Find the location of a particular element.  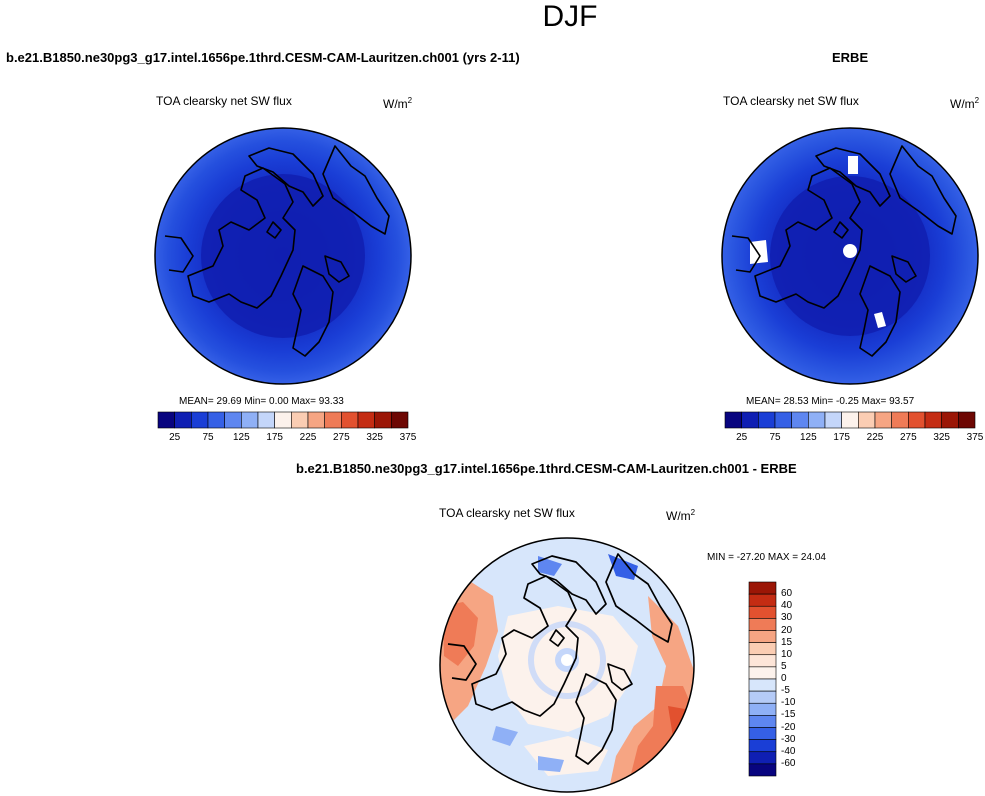

colorbar-tick-label: -10 is located at coordinates (788, 703).